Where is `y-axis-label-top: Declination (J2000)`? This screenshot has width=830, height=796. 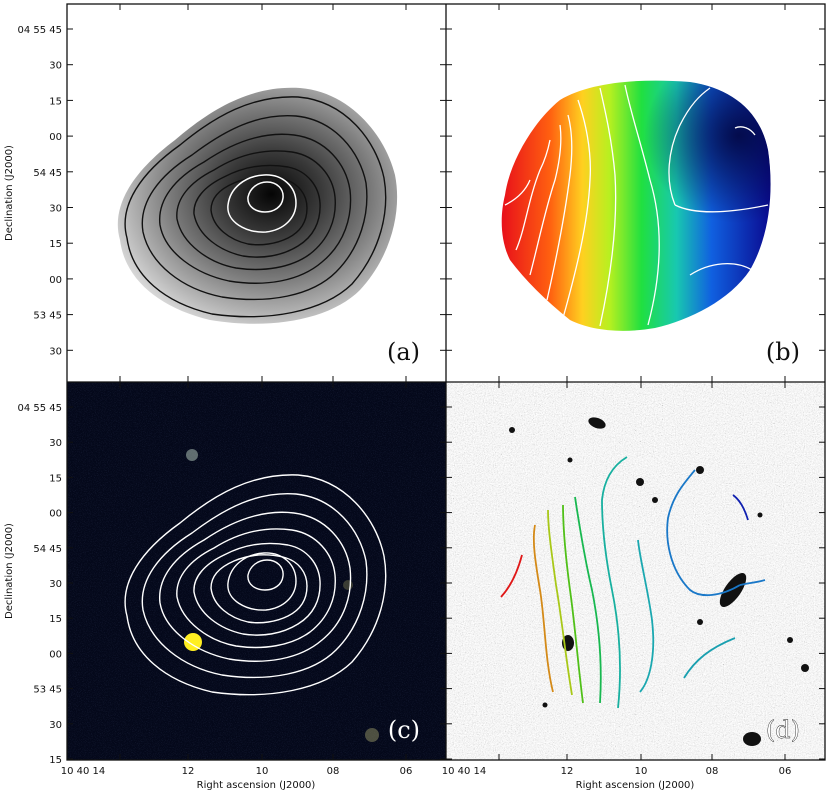 y-axis-label-top: Declination (J2000) is located at coordinates (9, 193).